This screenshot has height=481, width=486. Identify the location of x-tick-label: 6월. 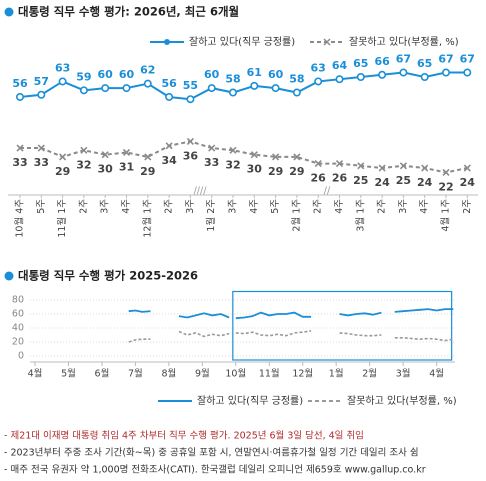
(102, 374).